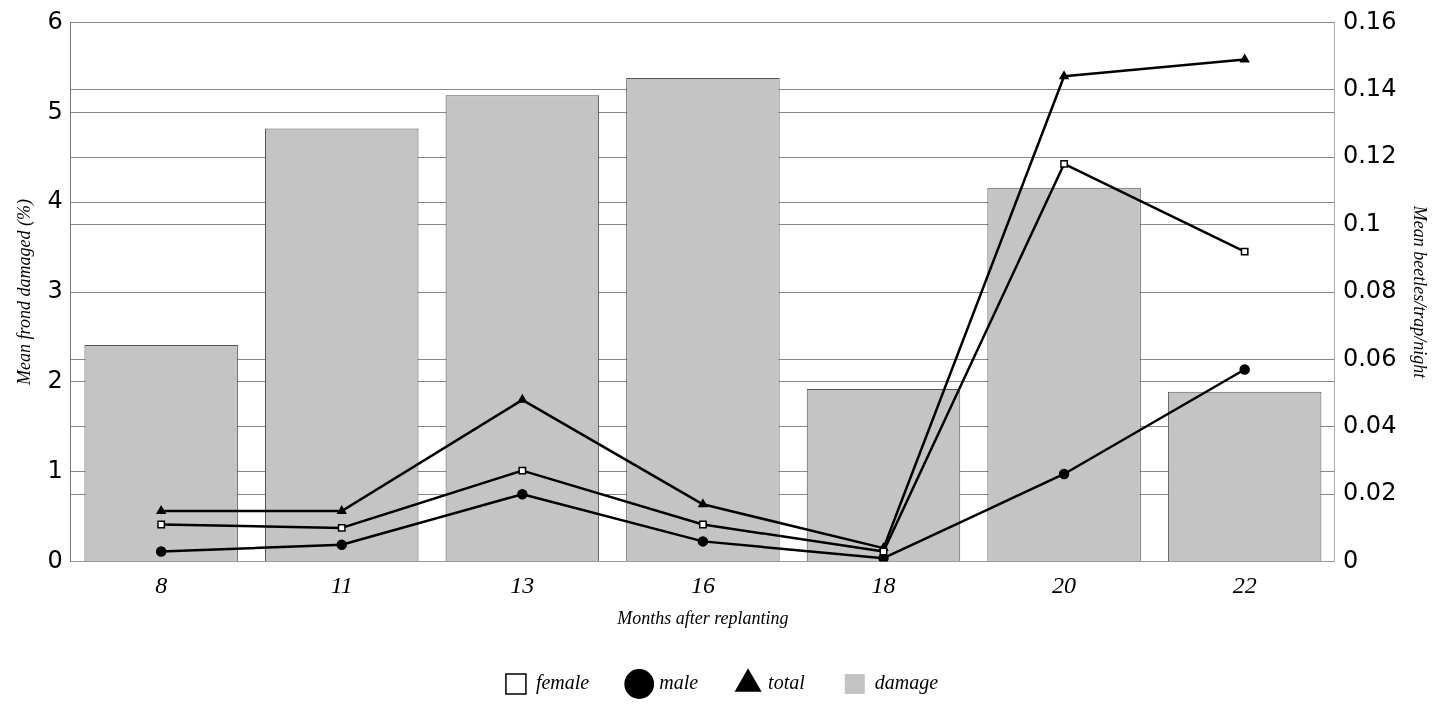  Describe the element at coordinates (522, 585) in the screenshot. I see `x-tick-label: 13` at that location.